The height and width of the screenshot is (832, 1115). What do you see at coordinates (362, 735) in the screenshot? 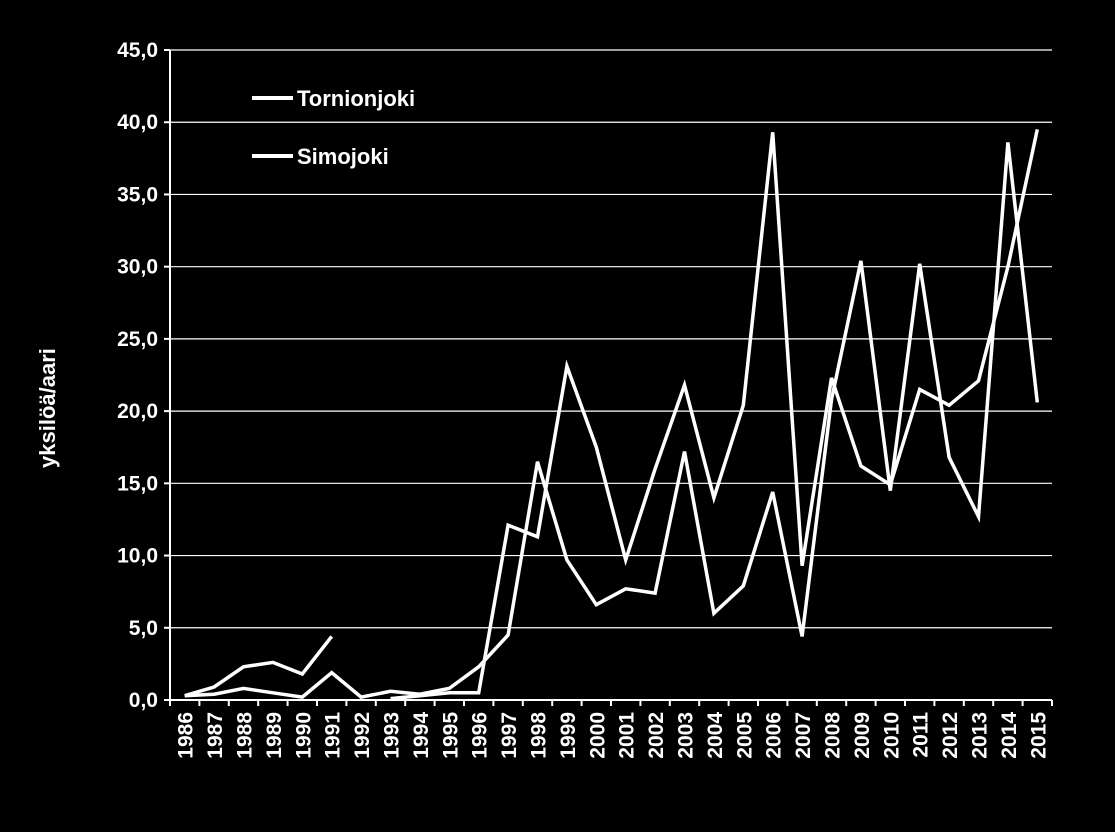
I see `x-tick-label: 1992` at bounding box center [362, 735].